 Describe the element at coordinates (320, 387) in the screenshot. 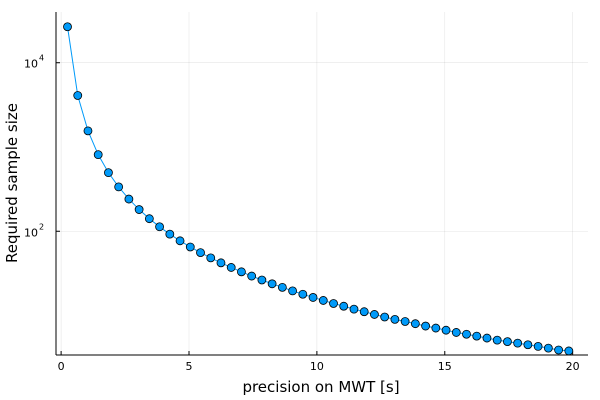

I see `x-axis-label: precision on MWT [s]` at that location.